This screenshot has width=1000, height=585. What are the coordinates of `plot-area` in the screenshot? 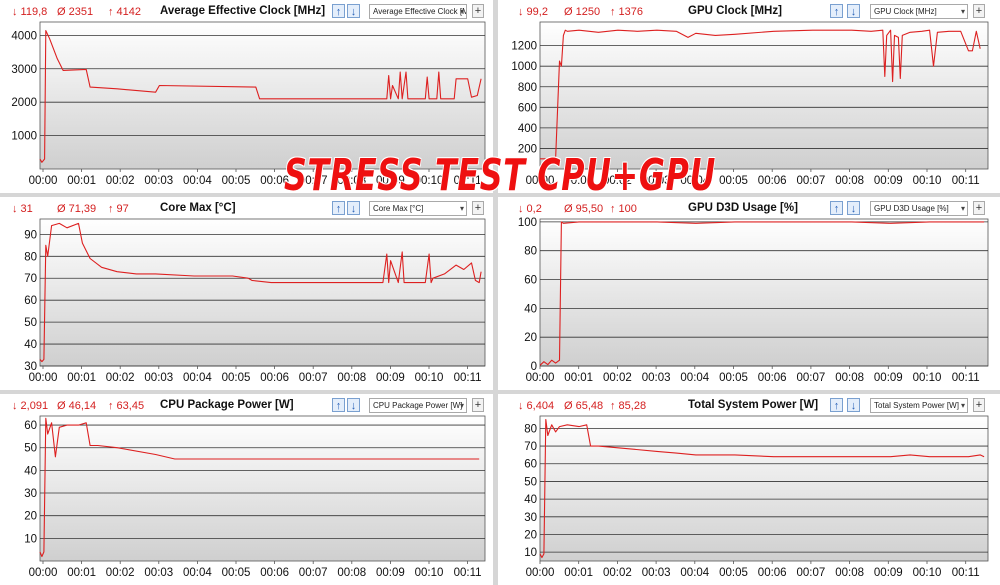 It's located at (262, 488).